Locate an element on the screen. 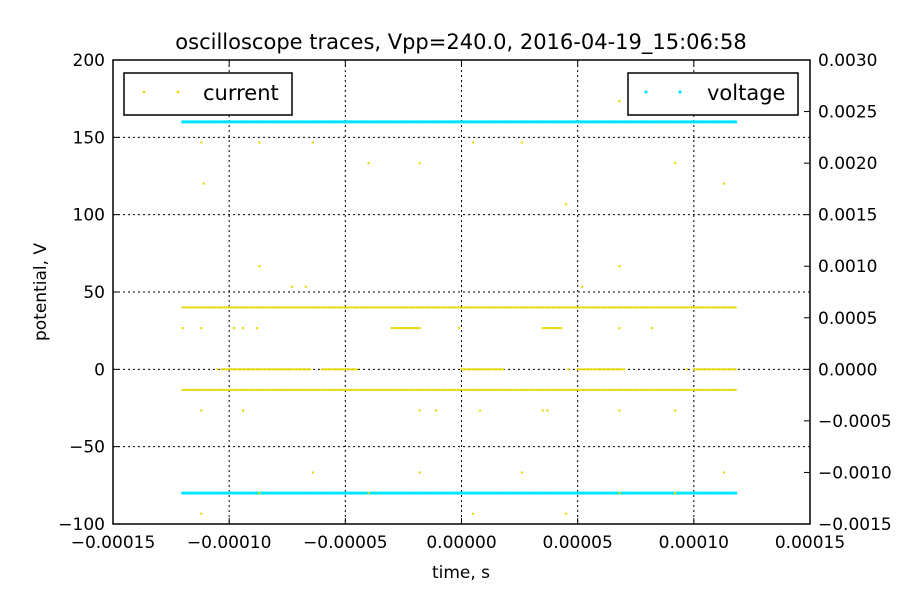 The width and height of the screenshot is (900, 600). y-tick-label: 100 is located at coordinates (89, 216).